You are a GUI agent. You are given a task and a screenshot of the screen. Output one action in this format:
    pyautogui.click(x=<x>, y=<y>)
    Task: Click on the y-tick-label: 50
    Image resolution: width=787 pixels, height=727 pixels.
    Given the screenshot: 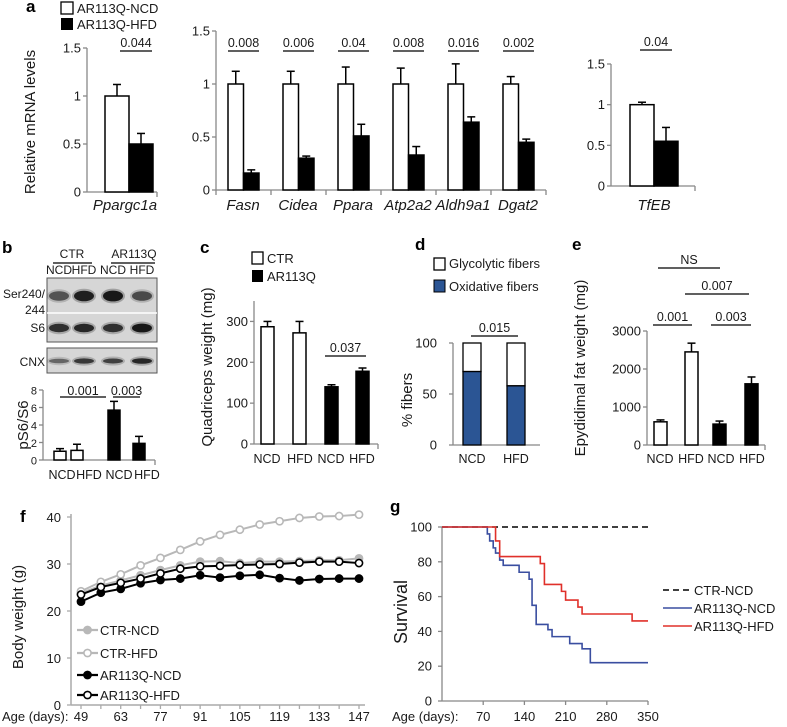 What is the action you would take?
    pyautogui.click(x=430, y=394)
    